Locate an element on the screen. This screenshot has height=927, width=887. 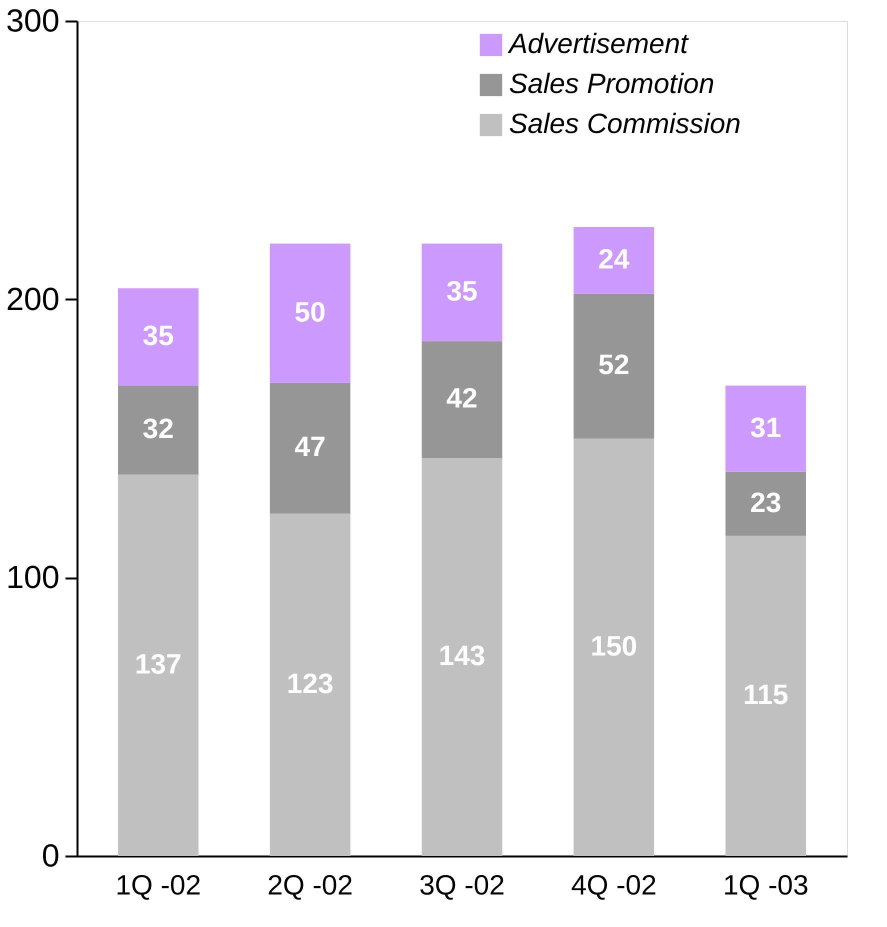
legend-label: Sales Promotion is located at coordinates (611, 83).